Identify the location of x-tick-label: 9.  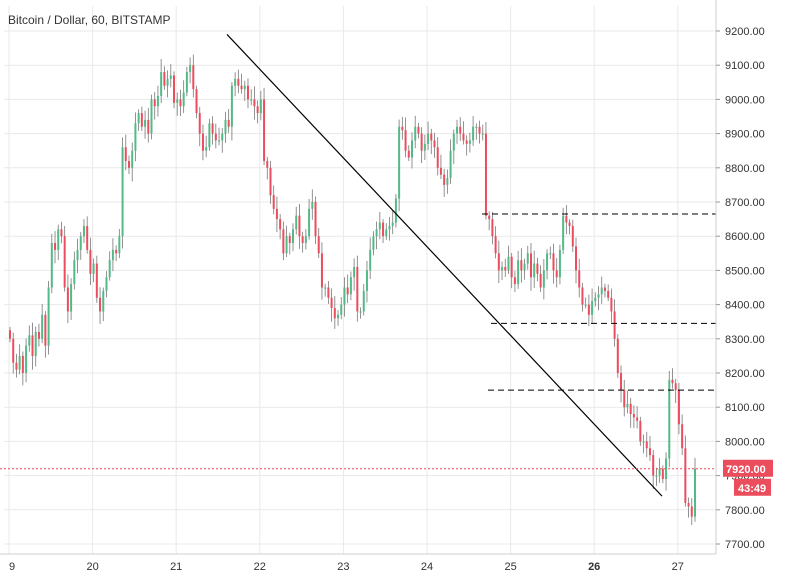
(12, 567).